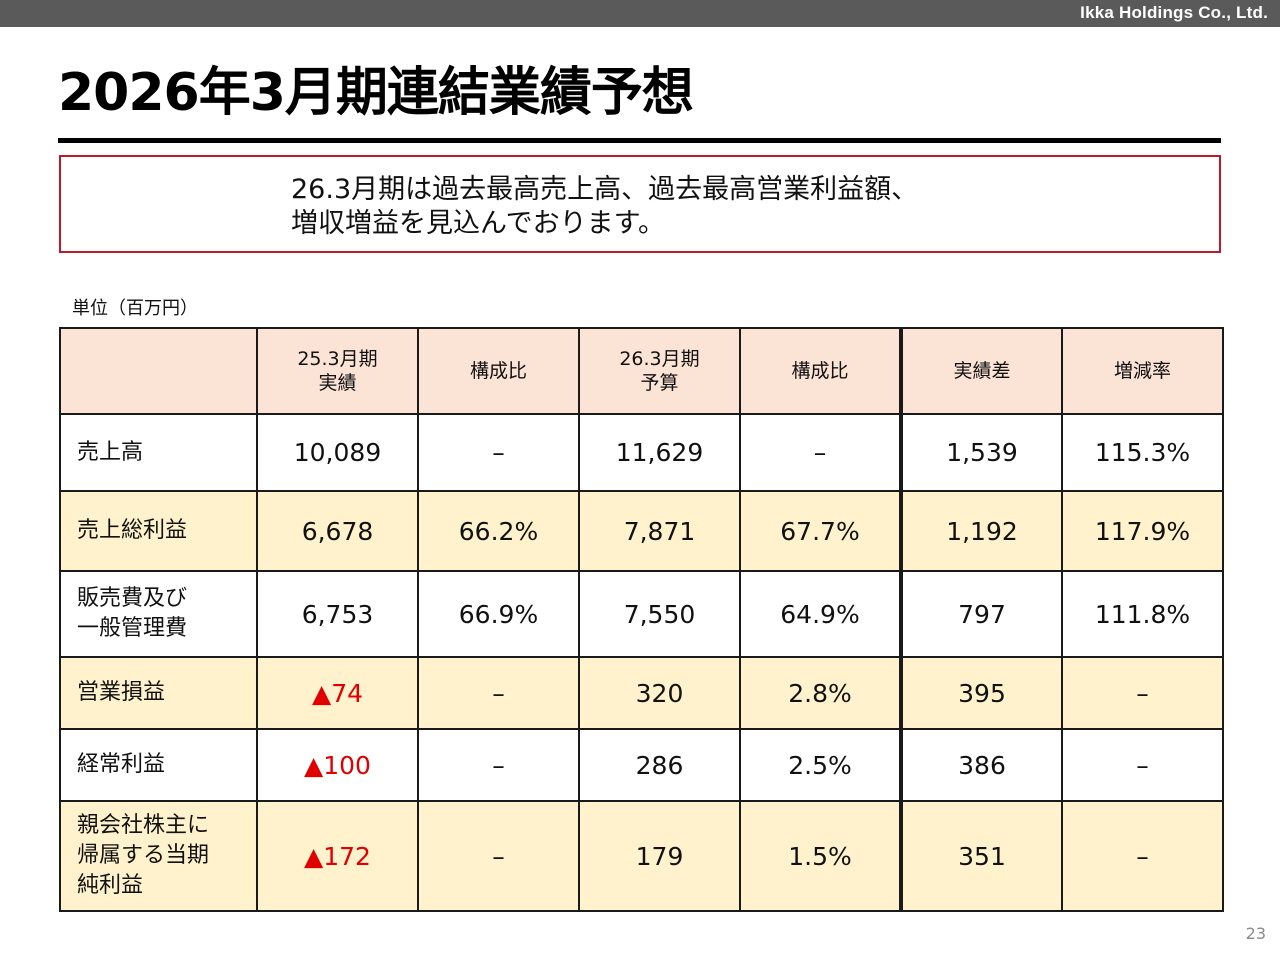 This screenshot has height=960, width=1280. What do you see at coordinates (498, 531) in the screenshot?
I see `cell-fy25-ratio: 66.2%` at bounding box center [498, 531].